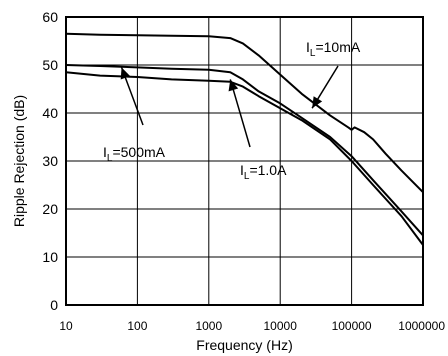 The width and height of the screenshot is (448, 356). What do you see at coordinates (208, 326) in the screenshot?
I see `x-tick-label: 1000` at bounding box center [208, 326].